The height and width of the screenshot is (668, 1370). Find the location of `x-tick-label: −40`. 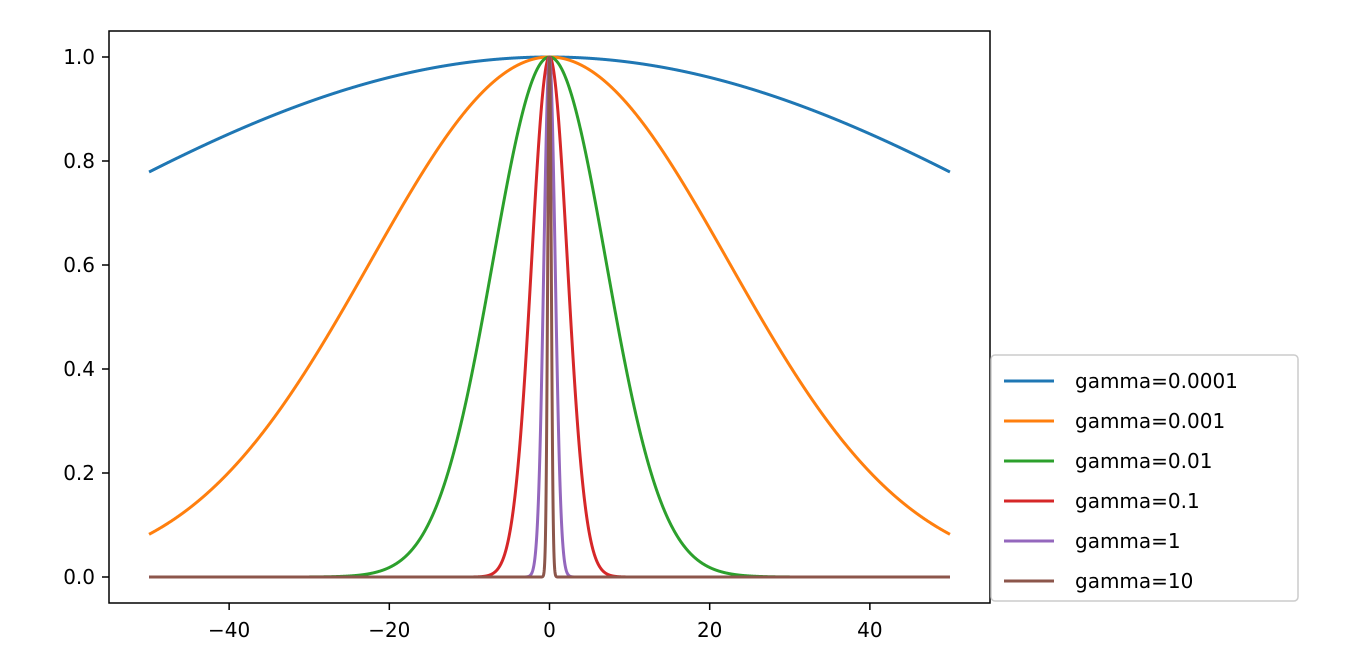

x-tick-label: −40 is located at coordinates (229, 630).